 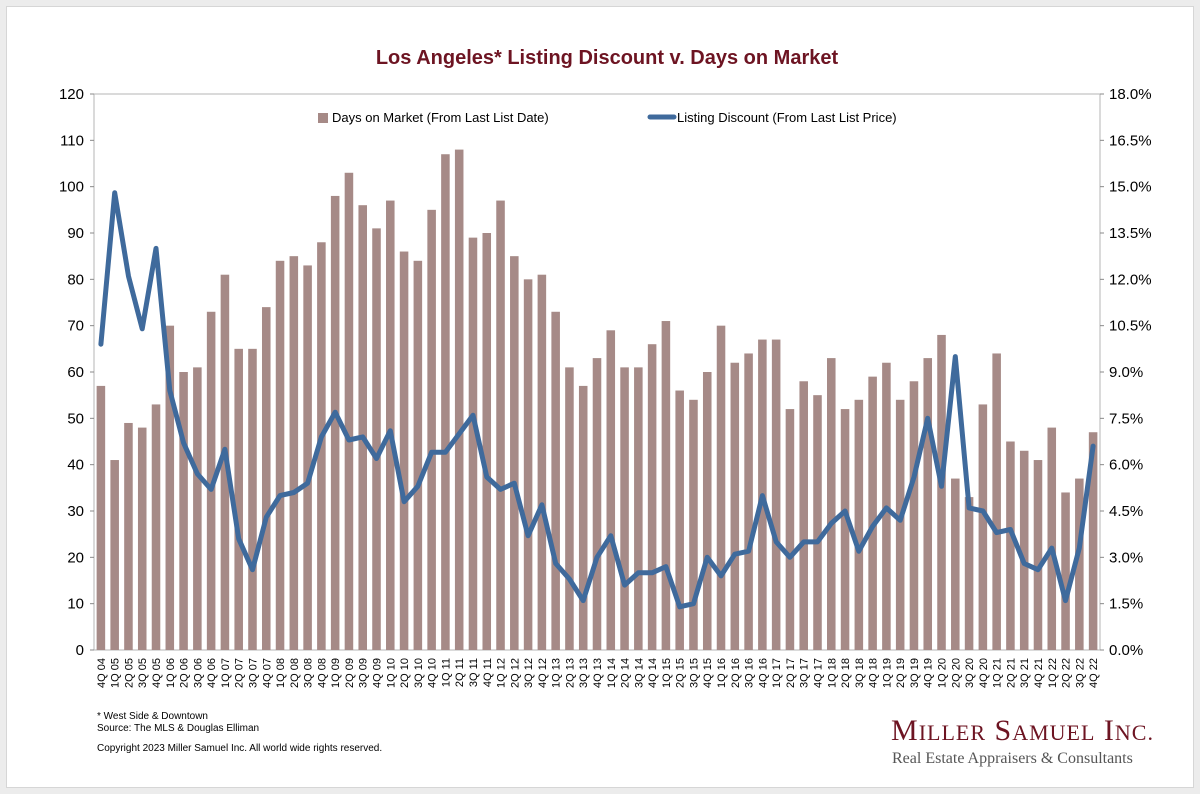 What do you see at coordinates (791, 673) in the screenshot?
I see `x-axis-tick-label: 2Q 17` at bounding box center [791, 673].